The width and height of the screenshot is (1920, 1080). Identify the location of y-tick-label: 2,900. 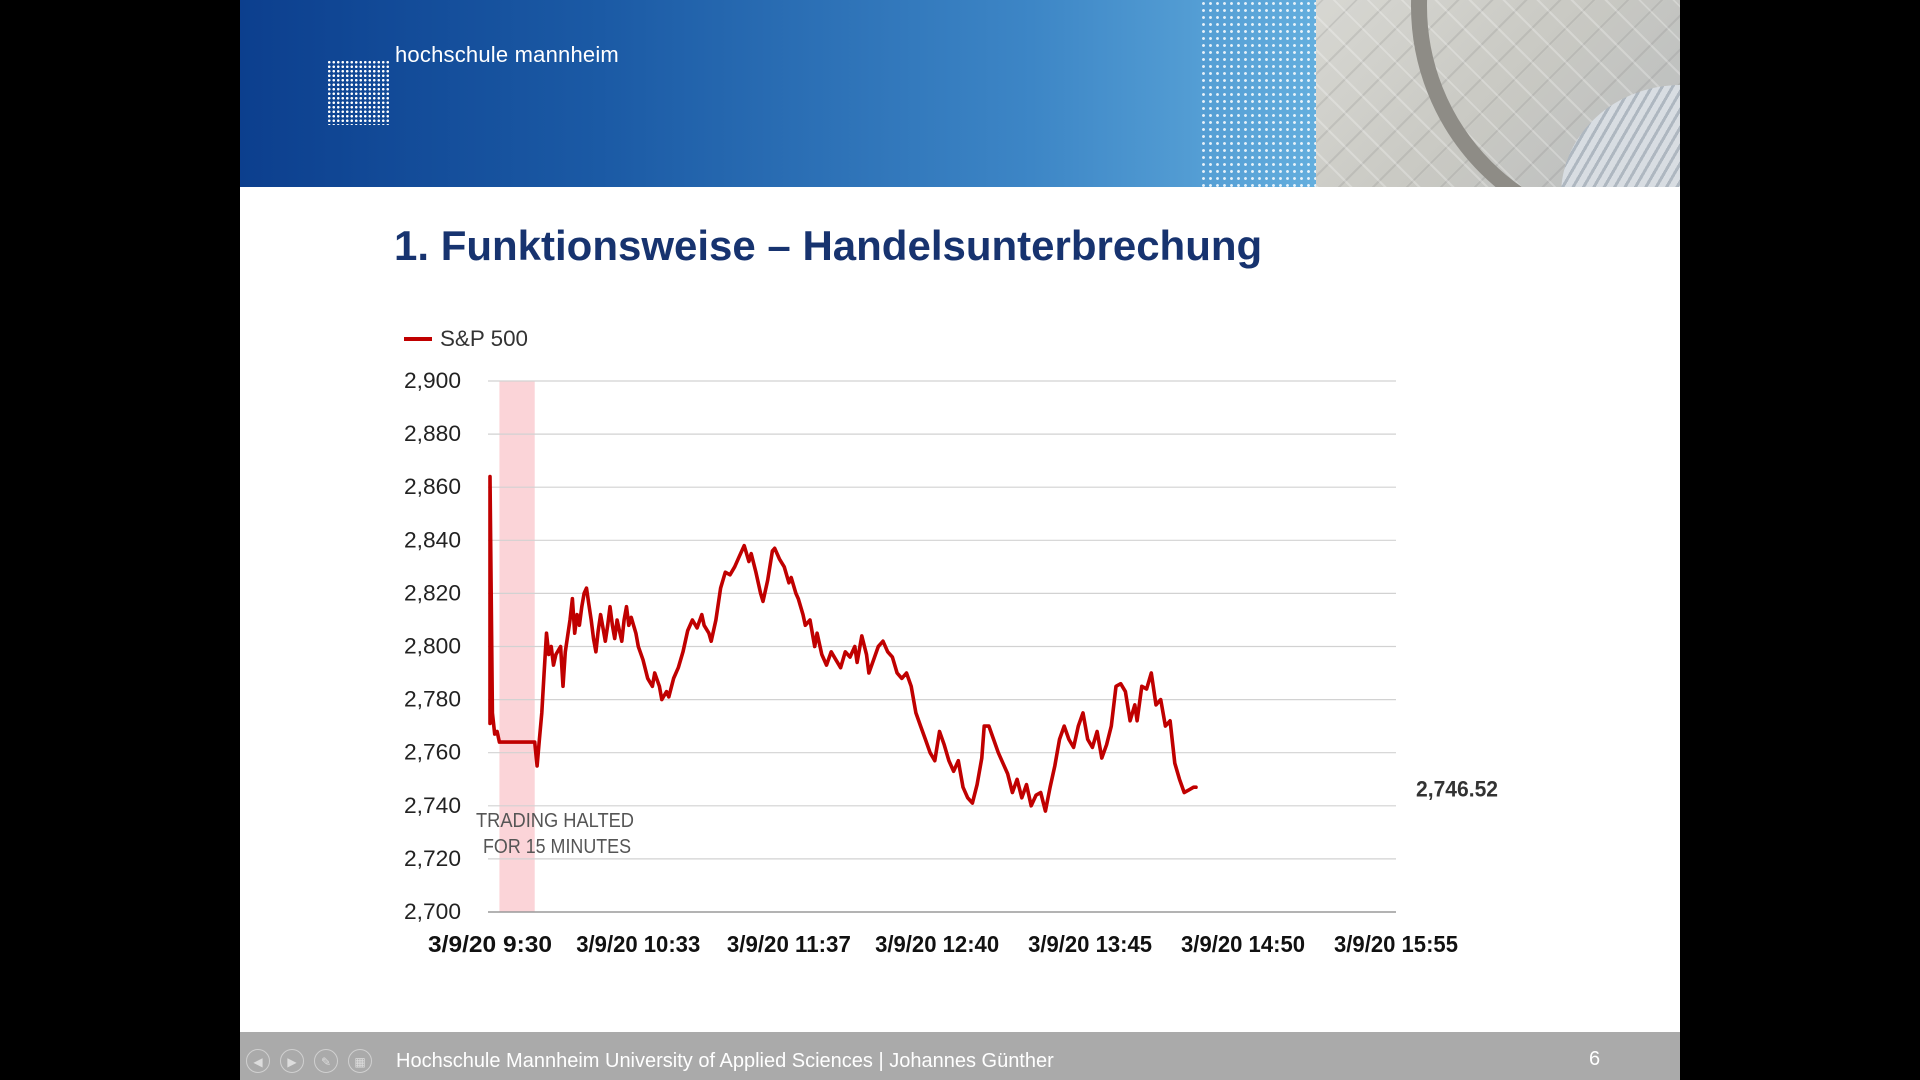
(432, 380).